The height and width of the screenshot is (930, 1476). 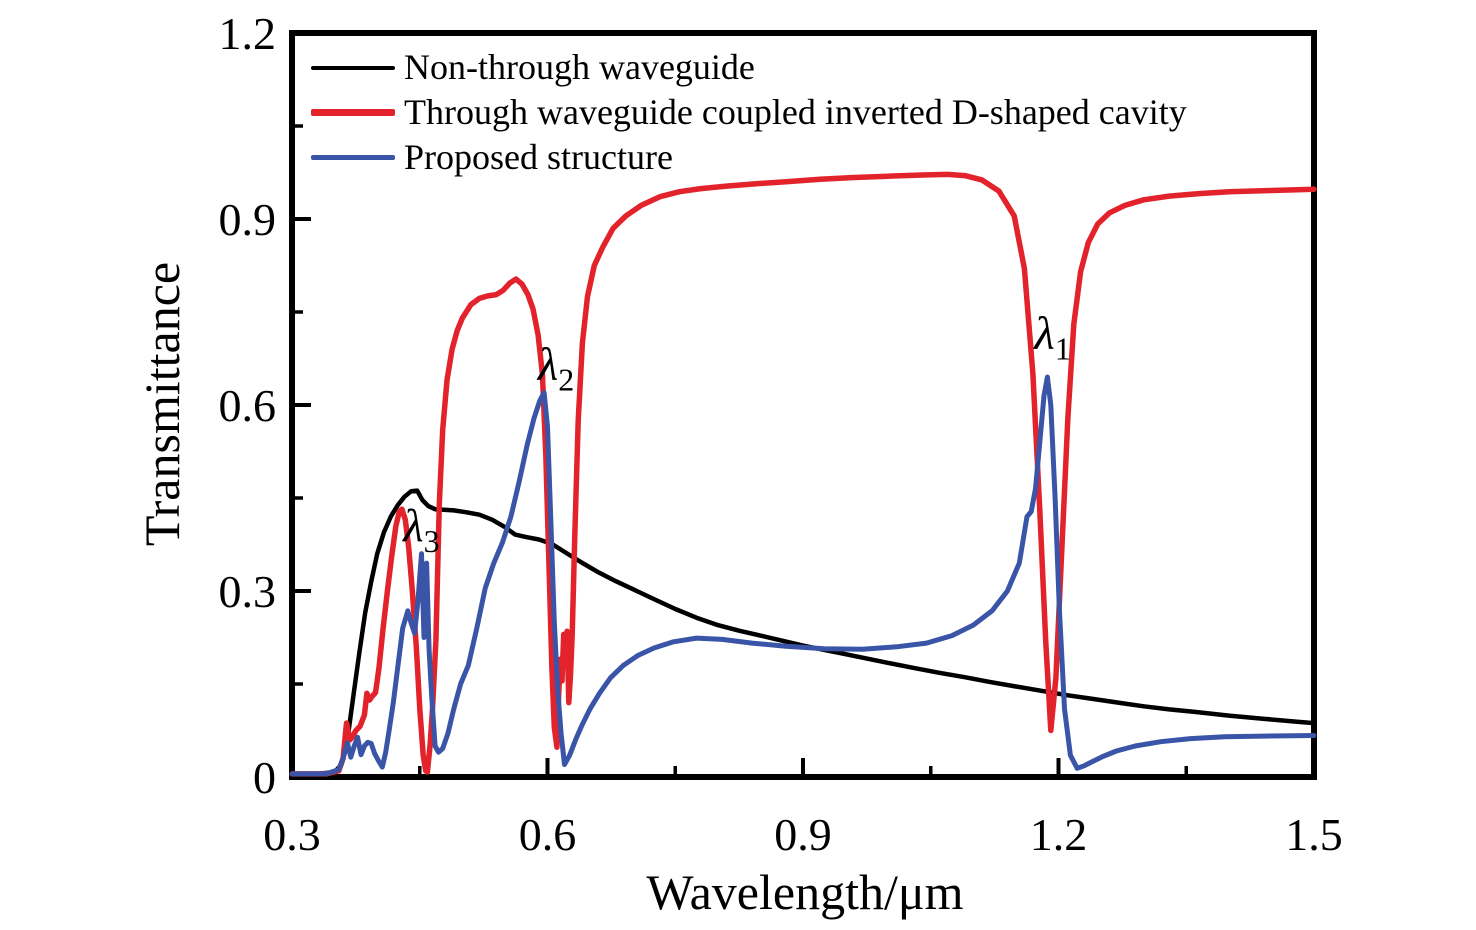 I want to click on x-axis-title: Wavelength/μm, so click(x=805, y=892).